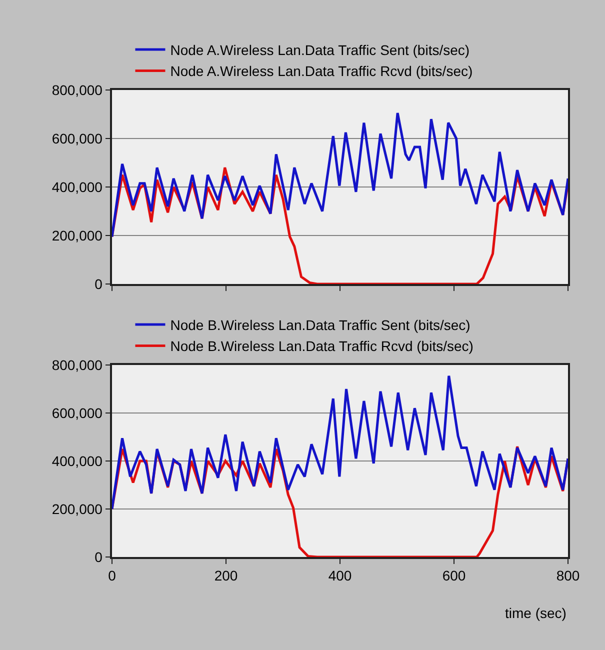 This screenshot has height=650, width=605. Describe the element at coordinates (226, 576) in the screenshot. I see `x-tick-label: 200` at that location.